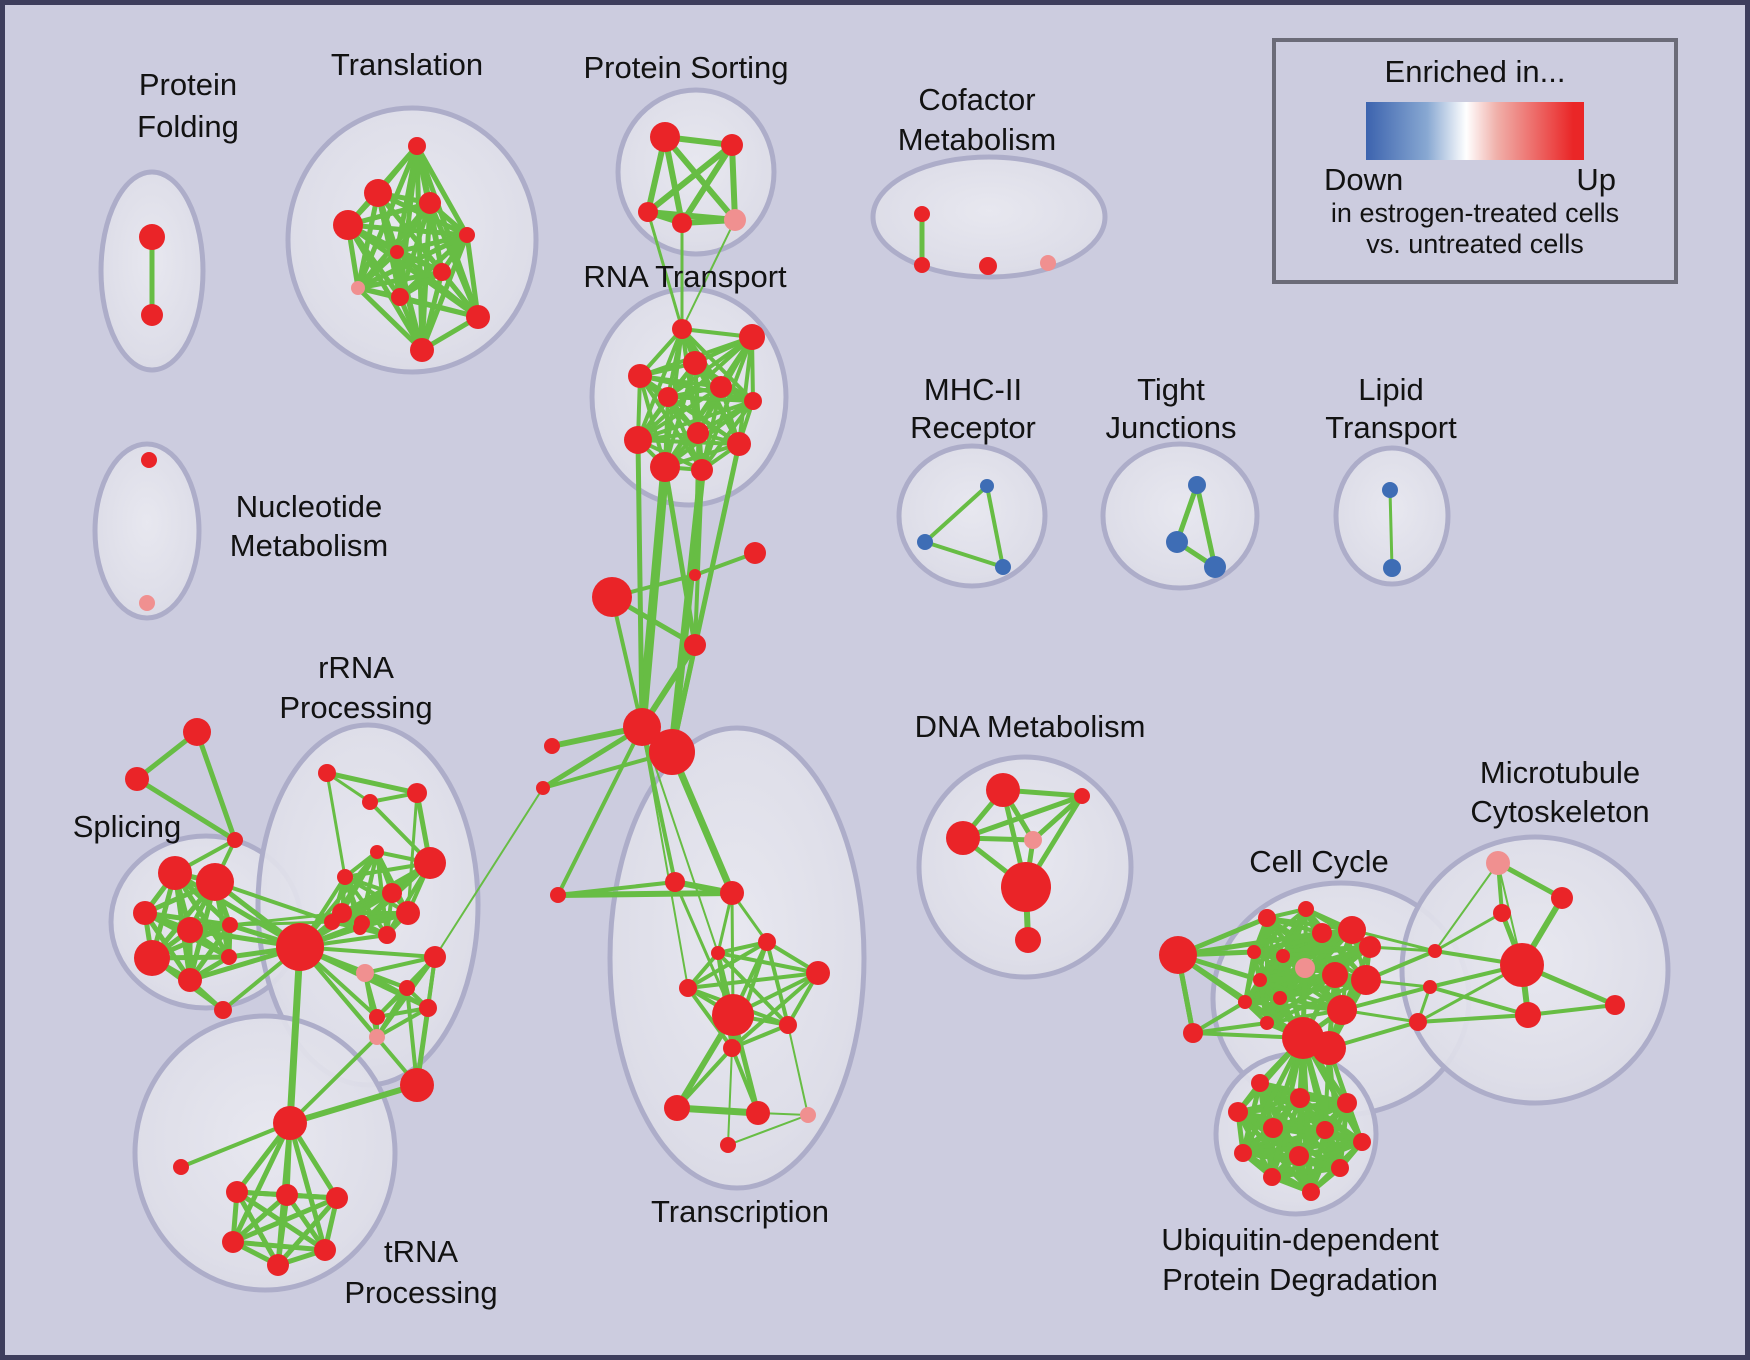 The image size is (1750, 1360). I want to click on cluster-ellipse-cofactor-metabolism, so click(989, 217).